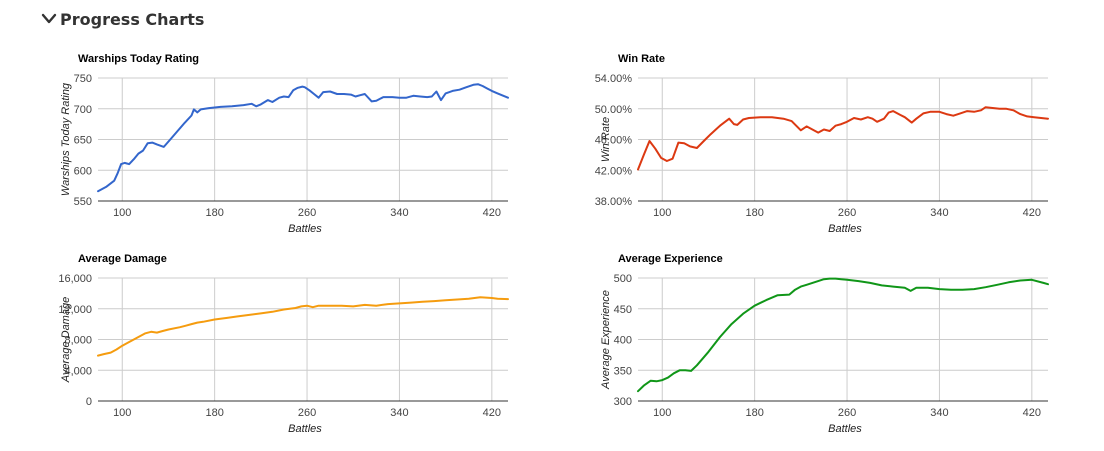 This screenshot has height=451, width=1104. What do you see at coordinates (83, 110) in the screenshot?
I see `y-tick-label: 700` at bounding box center [83, 110].